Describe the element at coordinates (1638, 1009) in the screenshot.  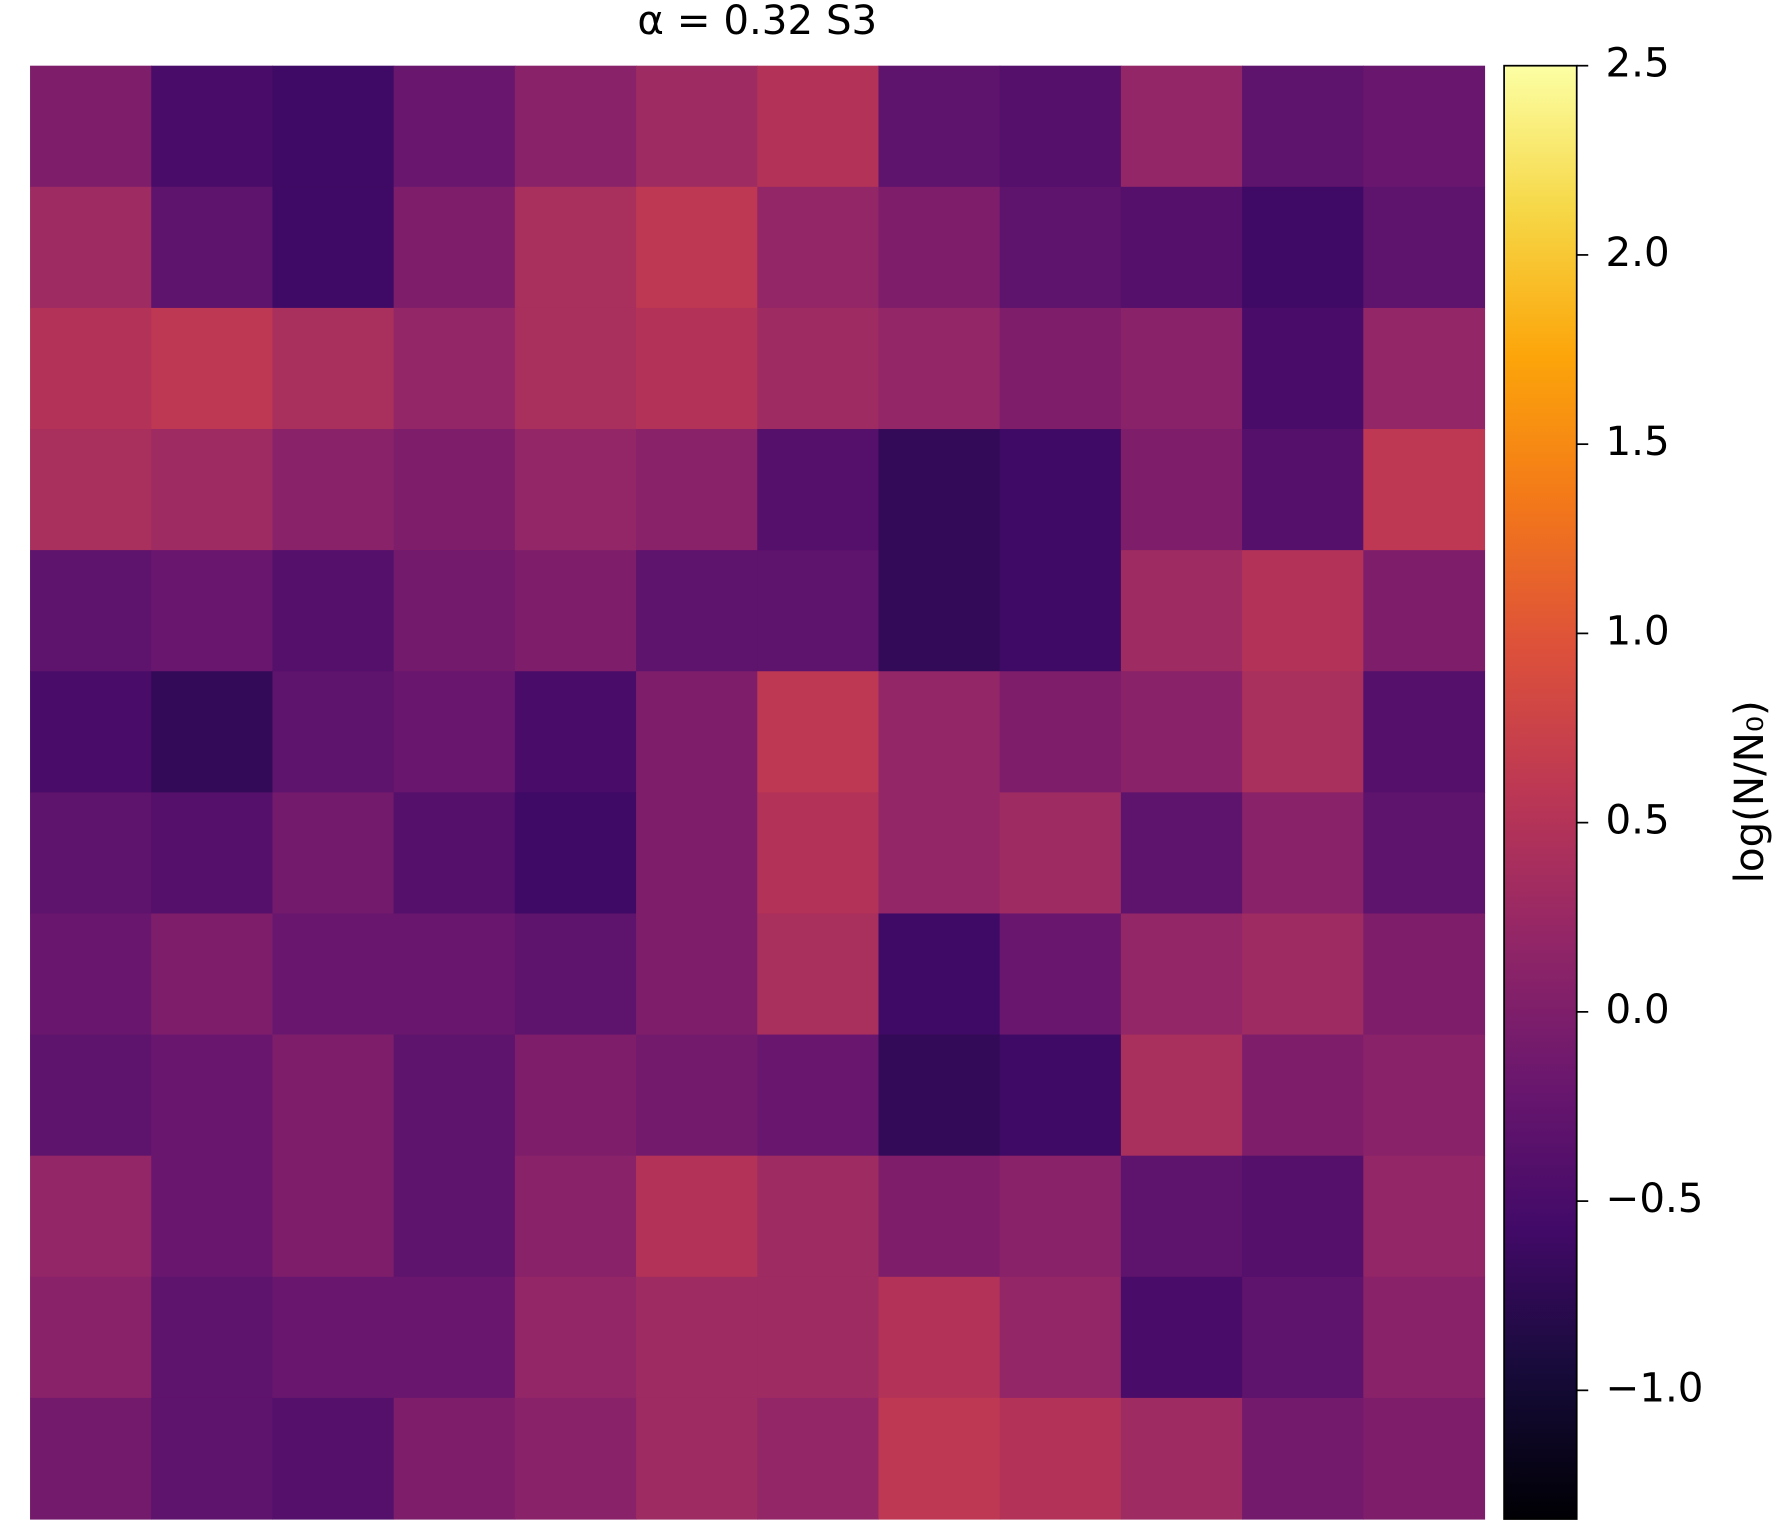
I see `colorbar-tick-label: 0.0` at that location.